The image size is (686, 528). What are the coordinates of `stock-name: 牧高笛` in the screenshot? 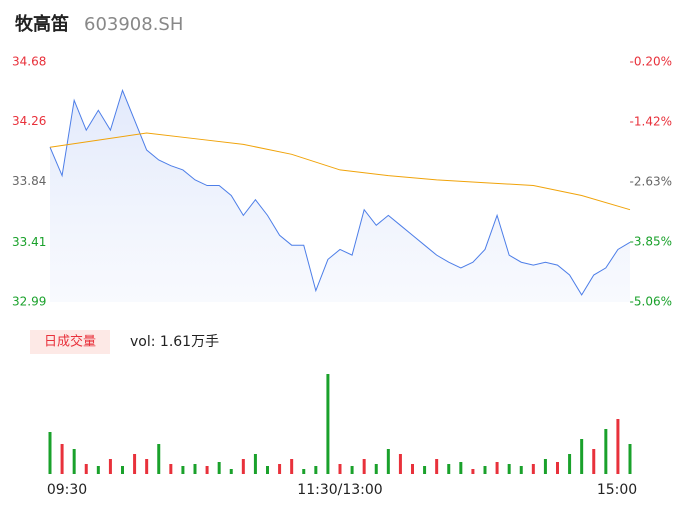 It's located at (42, 24).